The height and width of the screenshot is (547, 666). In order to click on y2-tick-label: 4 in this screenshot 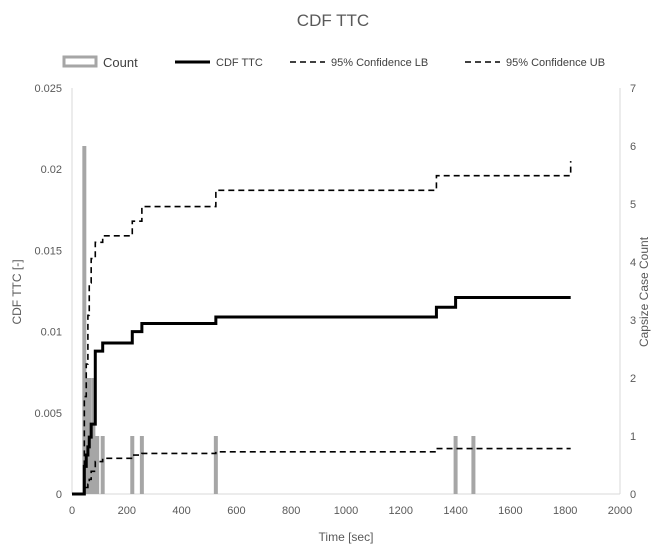, I will do `click(633, 263)`.